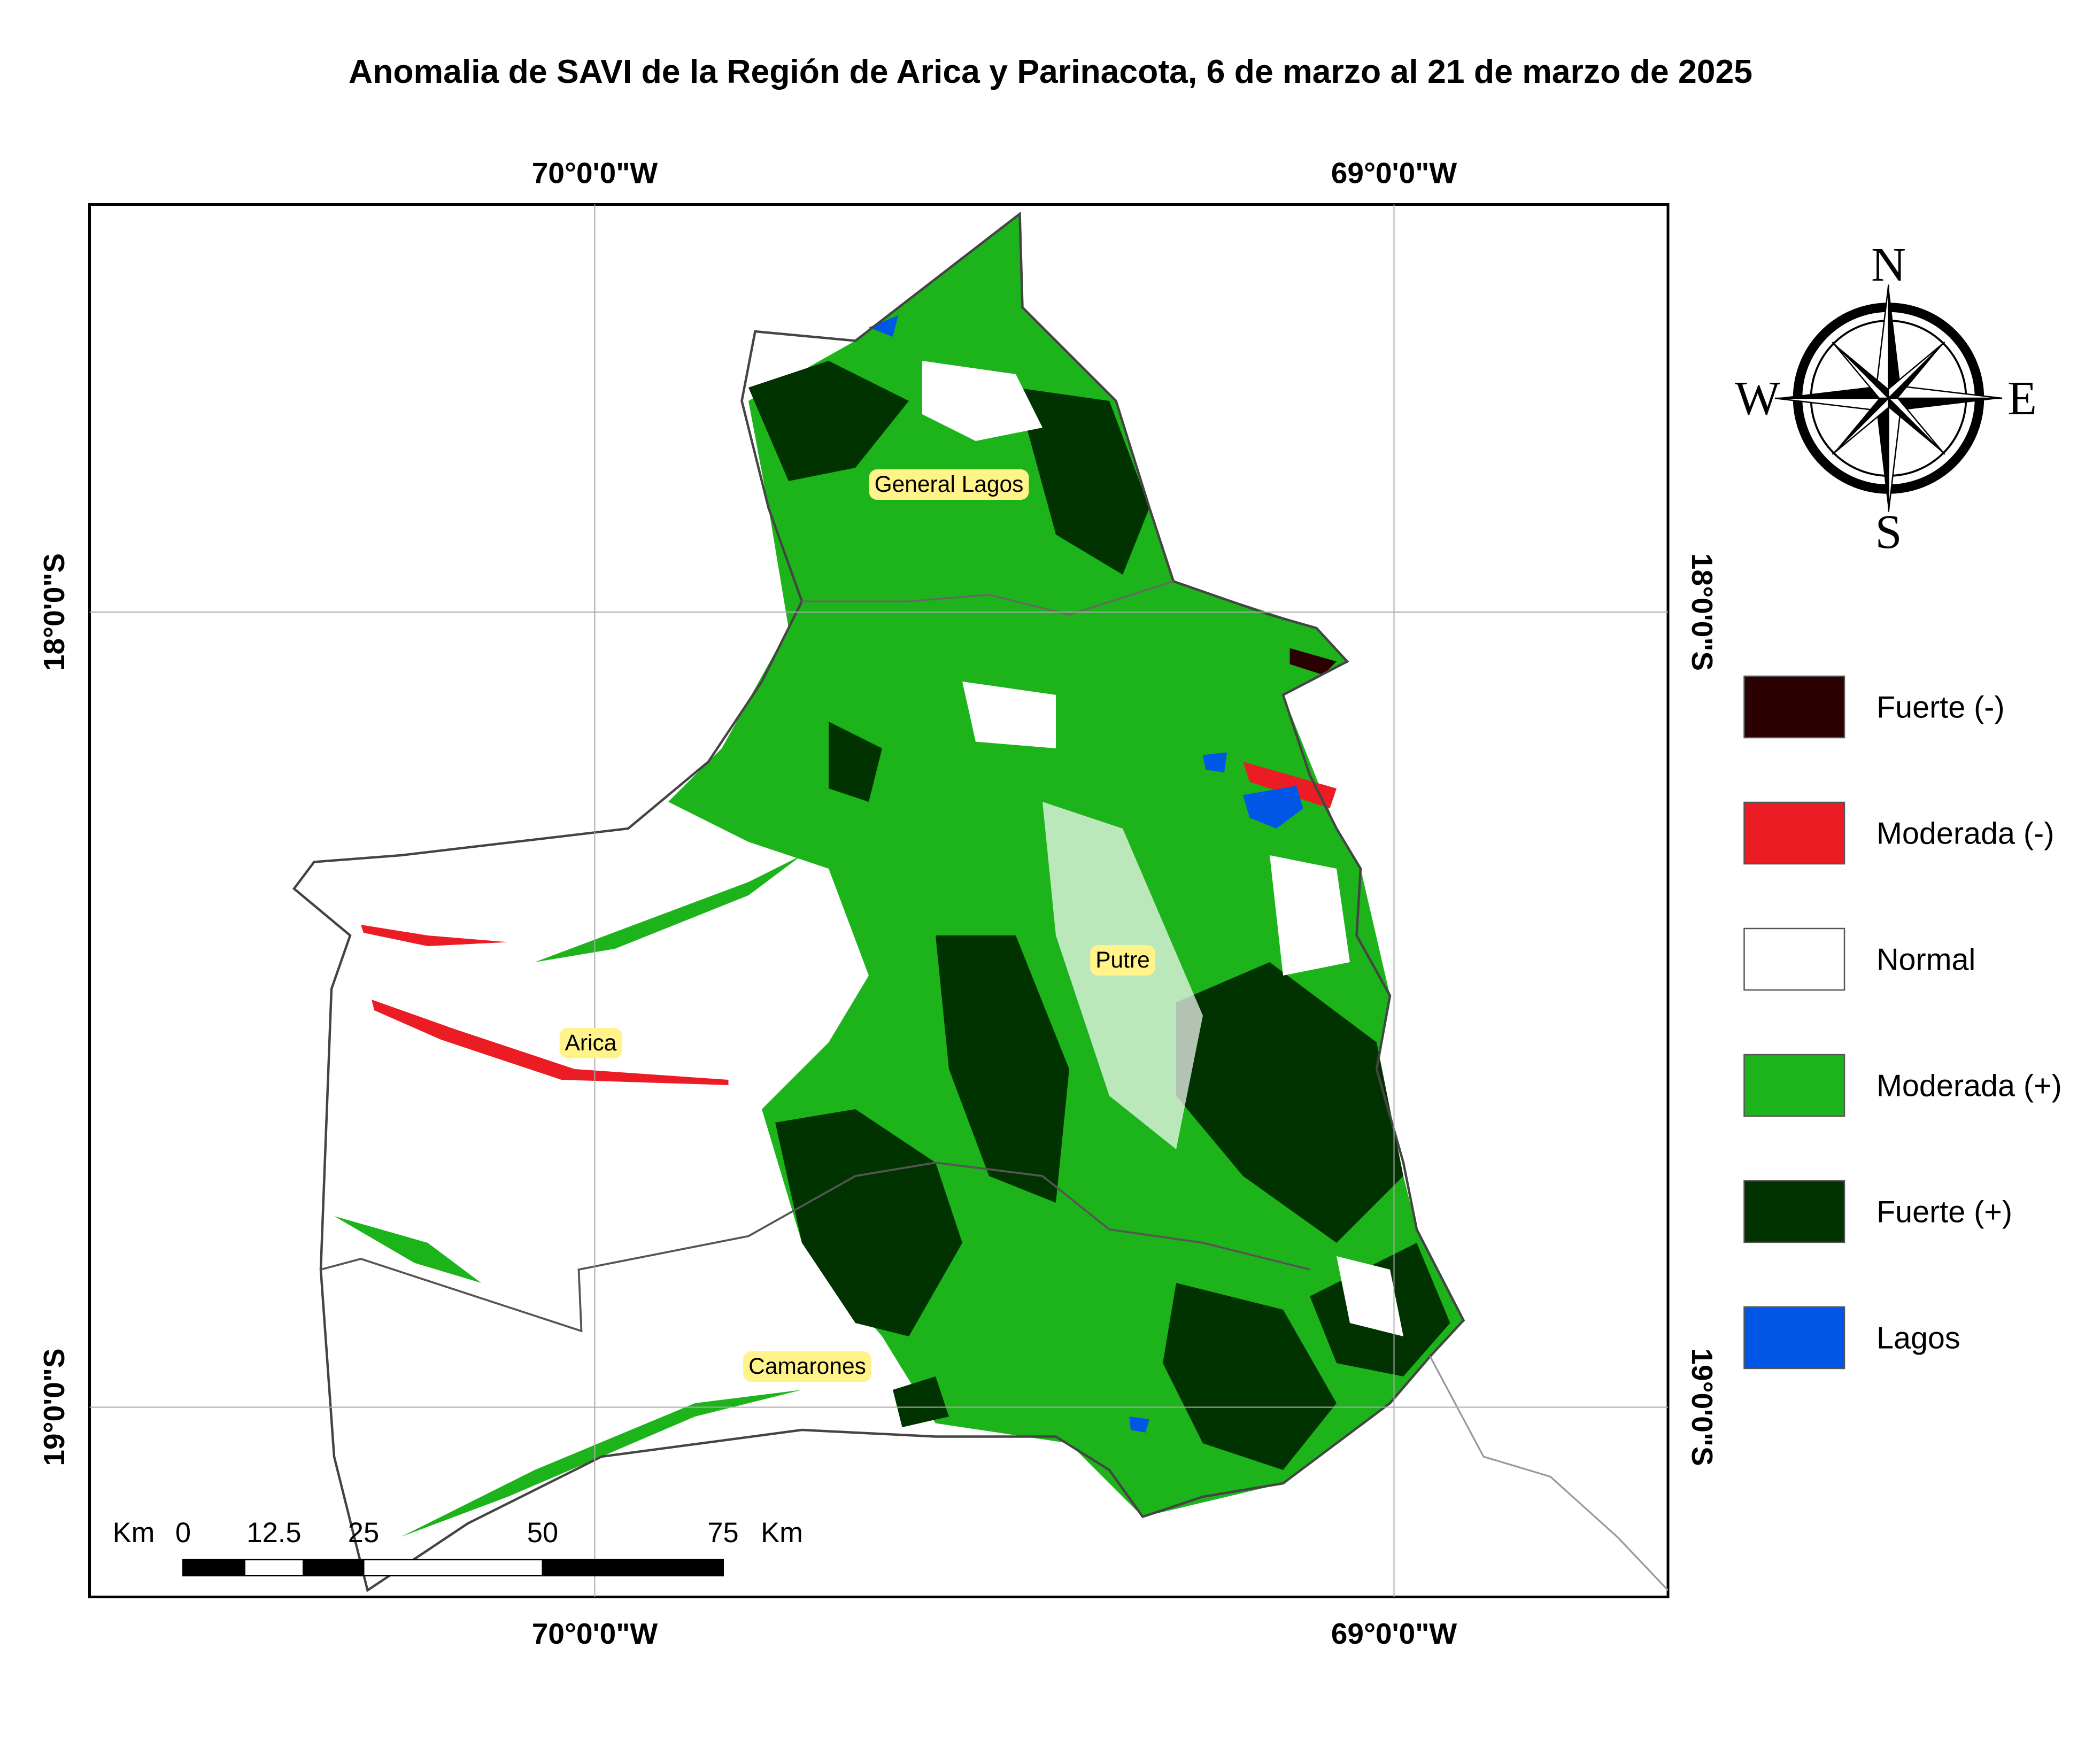 Image resolution: width=2085 pixels, height=1764 pixels. Describe the element at coordinates (2022, 398) in the screenshot. I see `compass-e: E` at that location.